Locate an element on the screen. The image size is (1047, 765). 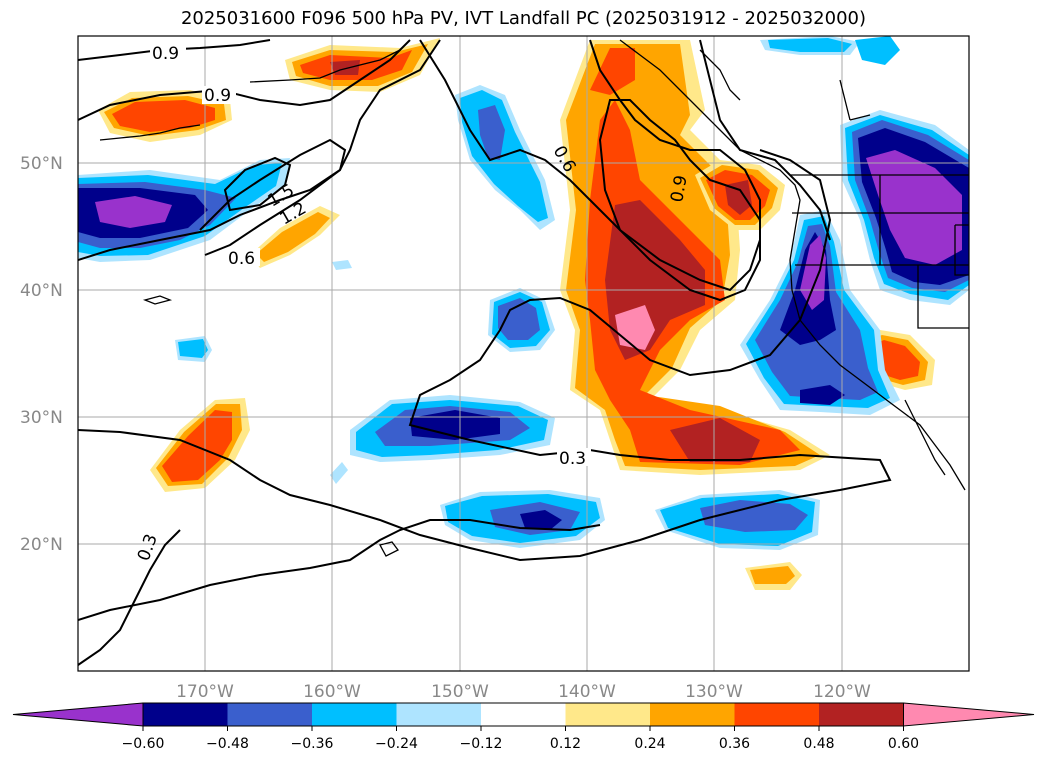
lat-label: 50°N is located at coordinates (41, 164).